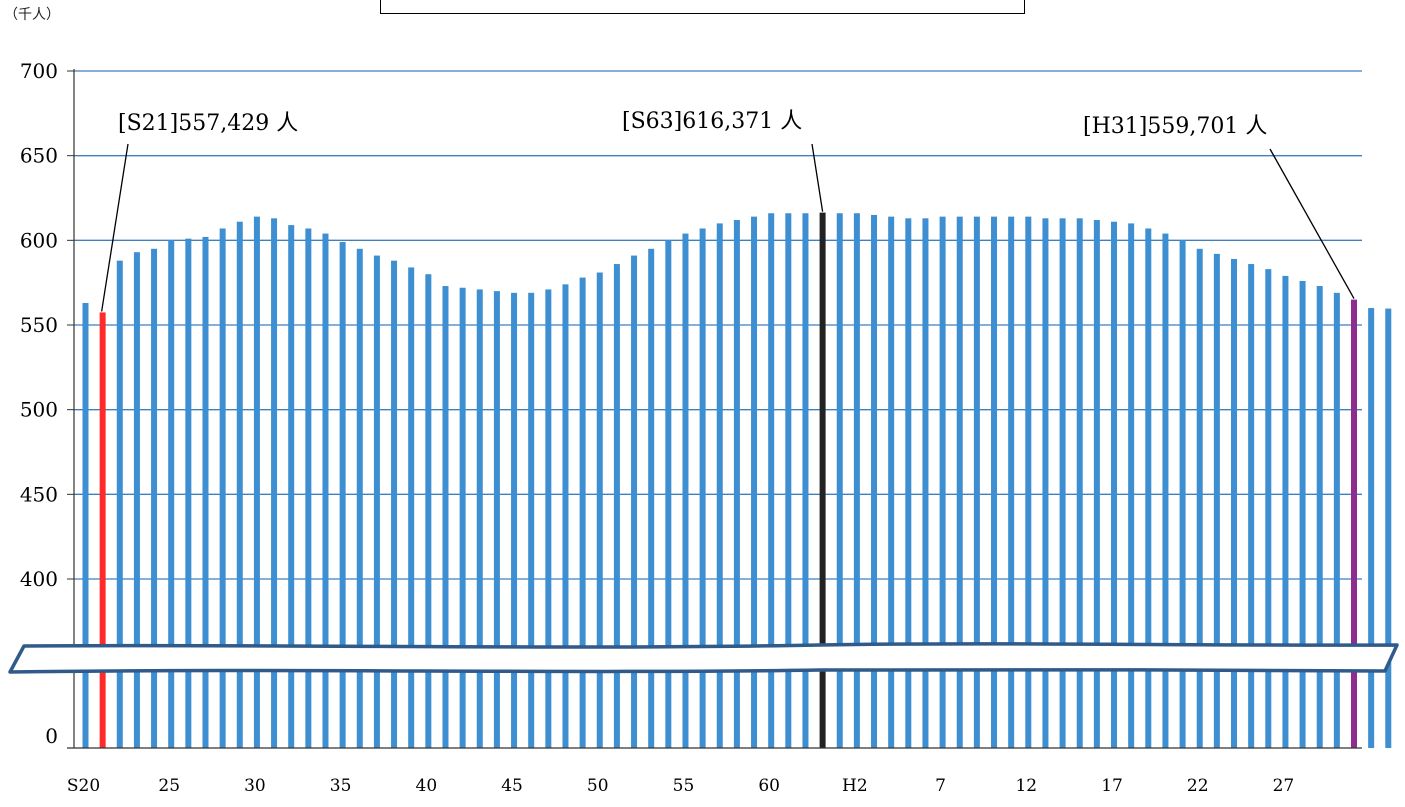 The height and width of the screenshot is (807, 1405). What do you see at coordinates (255, 786) in the screenshot?
I see `x-tick-label: 30` at bounding box center [255, 786].